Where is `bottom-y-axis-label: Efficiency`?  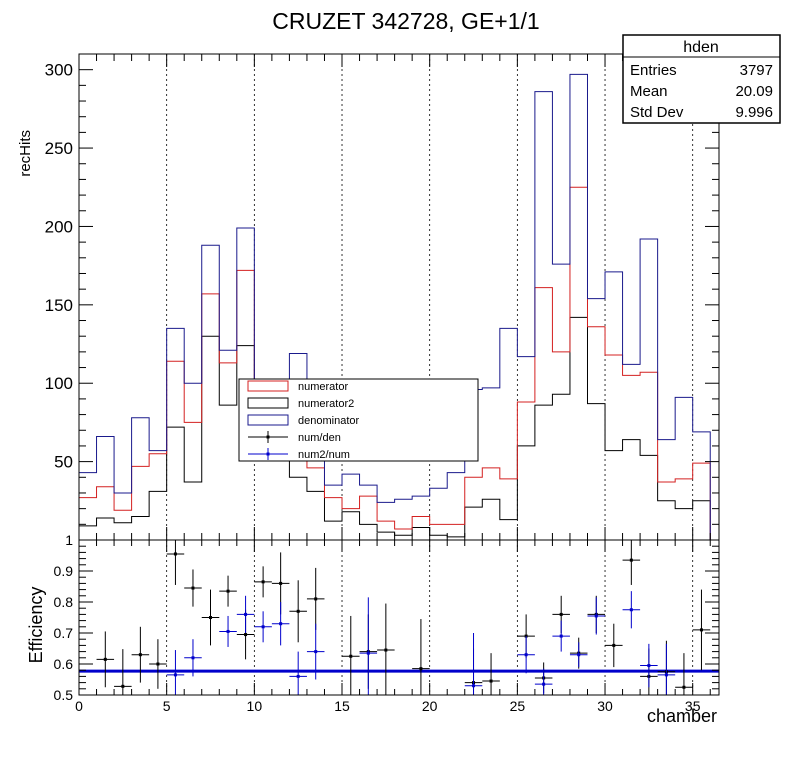
bottom-y-axis-label: Efficiency is located at coordinates (36, 625).